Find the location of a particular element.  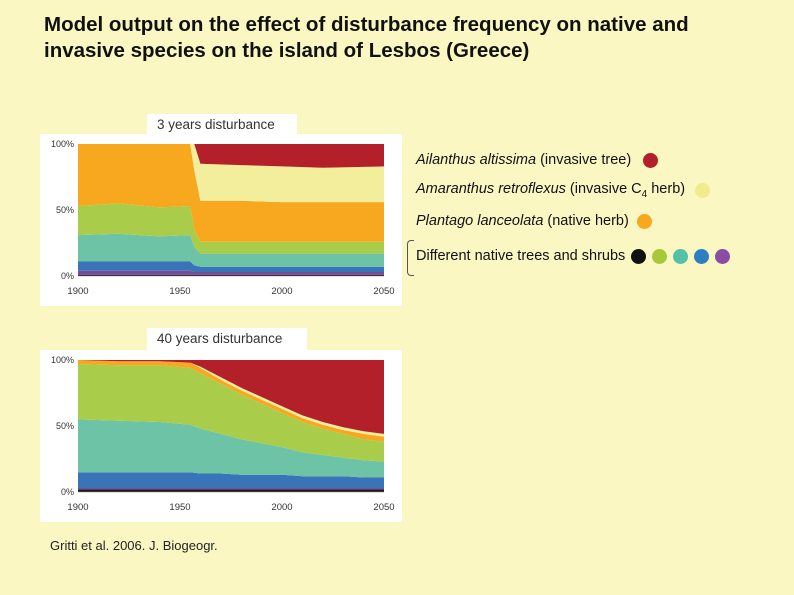

citation: Gritti et al. 2006. J. Biogeogr. is located at coordinates (134, 545).